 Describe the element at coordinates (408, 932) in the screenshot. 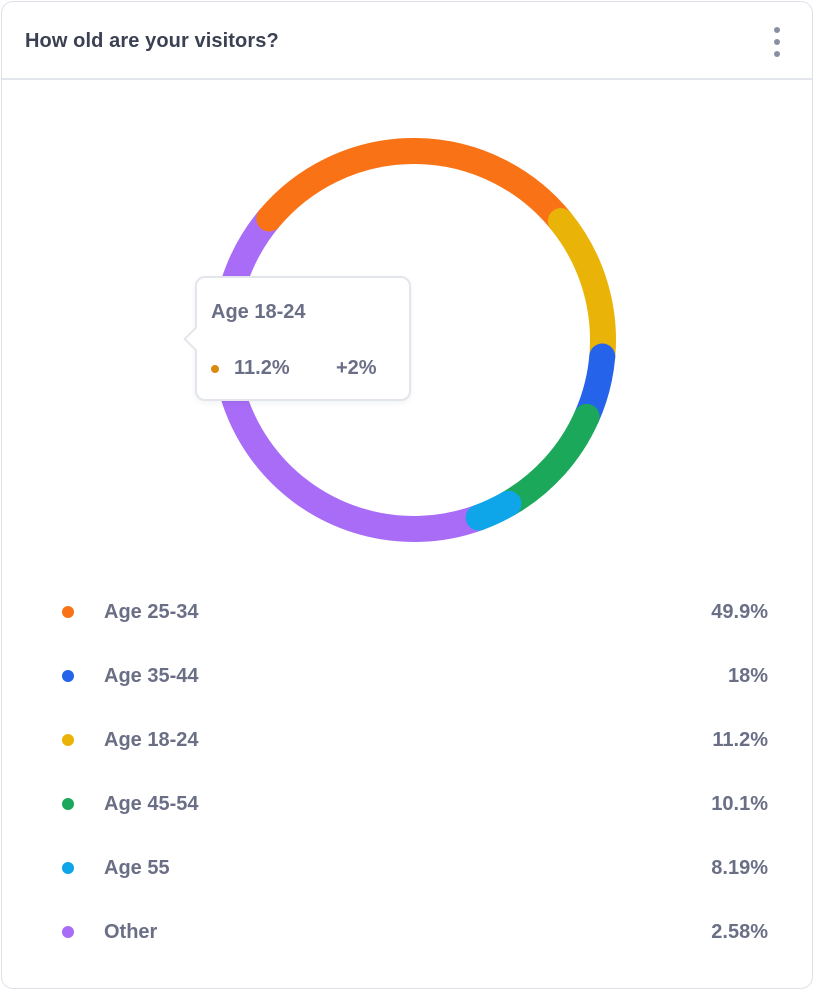

I see `legend-item: Other 2.58%` at that location.